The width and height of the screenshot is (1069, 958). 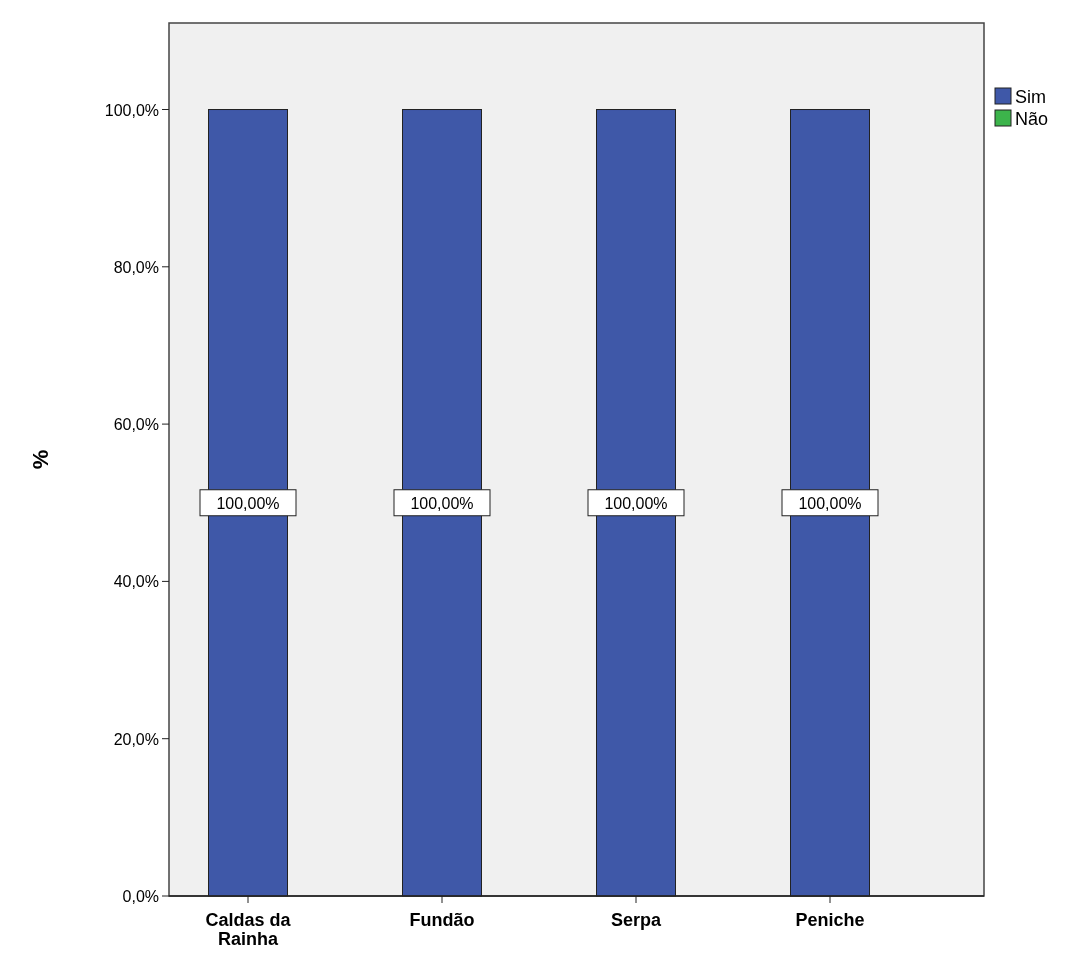 I want to click on legend-label: Sim, so click(x=1030, y=97).